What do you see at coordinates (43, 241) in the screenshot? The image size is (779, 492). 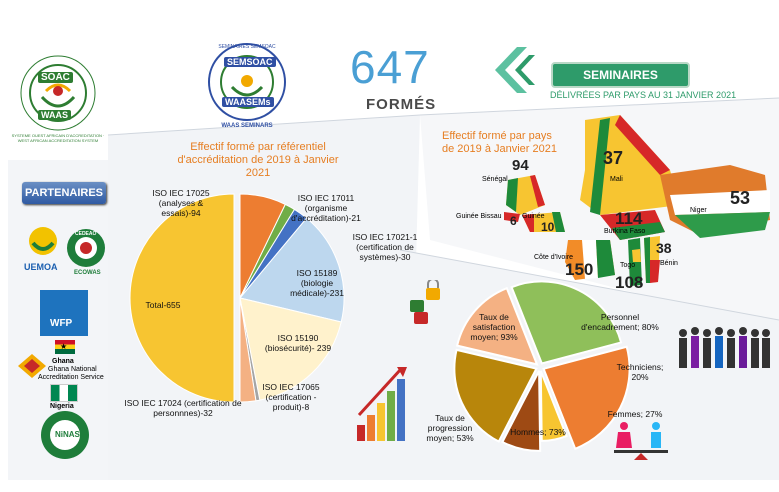 I see `uemoa-logo` at bounding box center [43, 241].